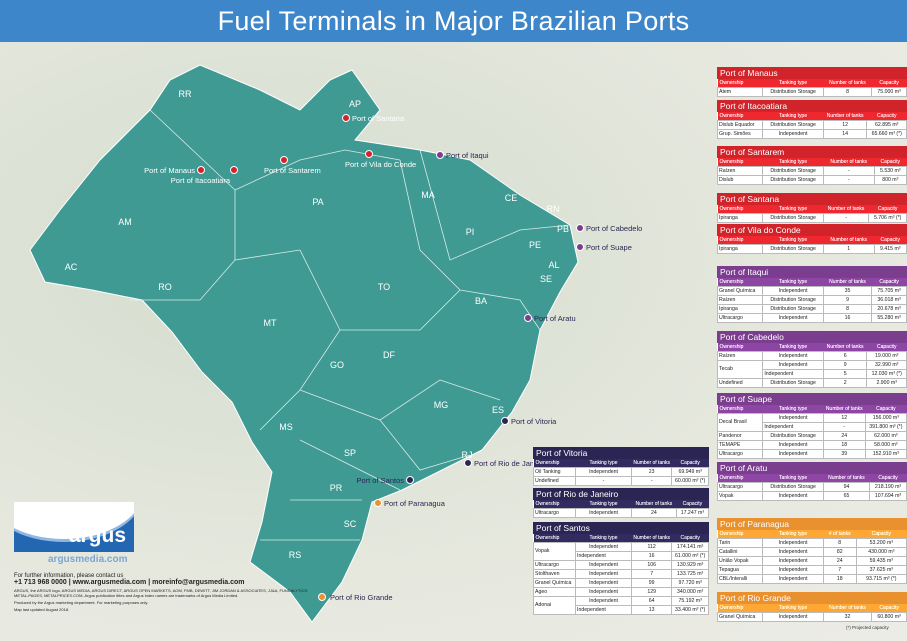 This screenshot has height=641, width=907. Describe the element at coordinates (811, 453) in the screenshot. I see `table-row: Ultracargo Independent 39 152.910 m³` at that location.